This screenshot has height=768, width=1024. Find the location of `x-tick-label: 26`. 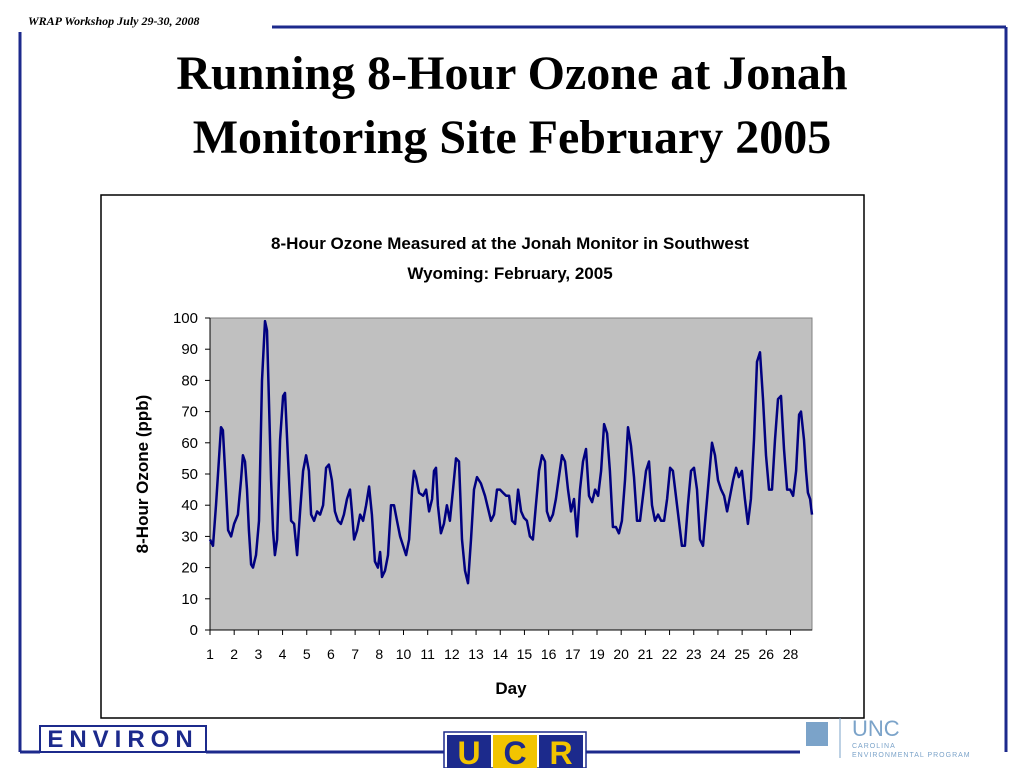

x-tick-label: 26 is located at coordinates (767, 654).